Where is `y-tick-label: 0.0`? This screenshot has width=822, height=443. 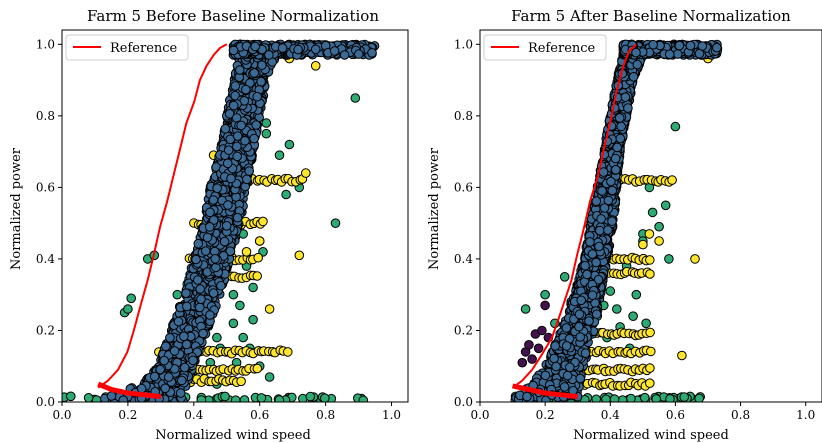 y-tick-label: 0.0 is located at coordinates (45, 402).